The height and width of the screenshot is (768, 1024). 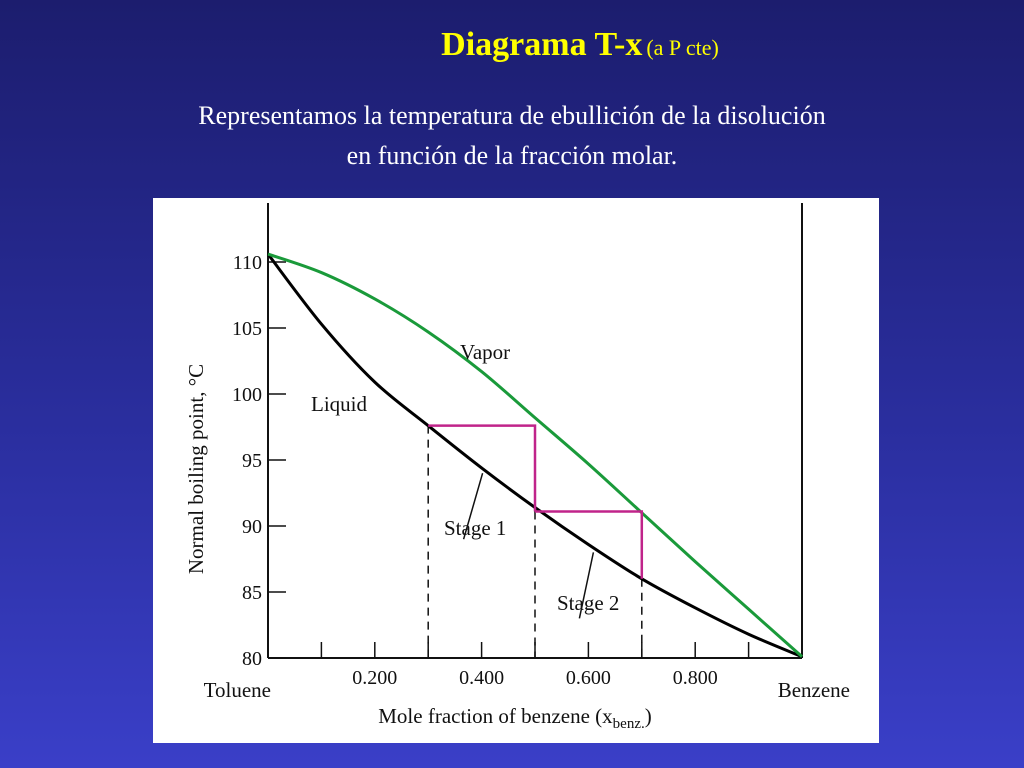 What do you see at coordinates (481, 678) in the screenshot?
I see `x-tick-label-2: 0.400` at bounding box center [481, 678].